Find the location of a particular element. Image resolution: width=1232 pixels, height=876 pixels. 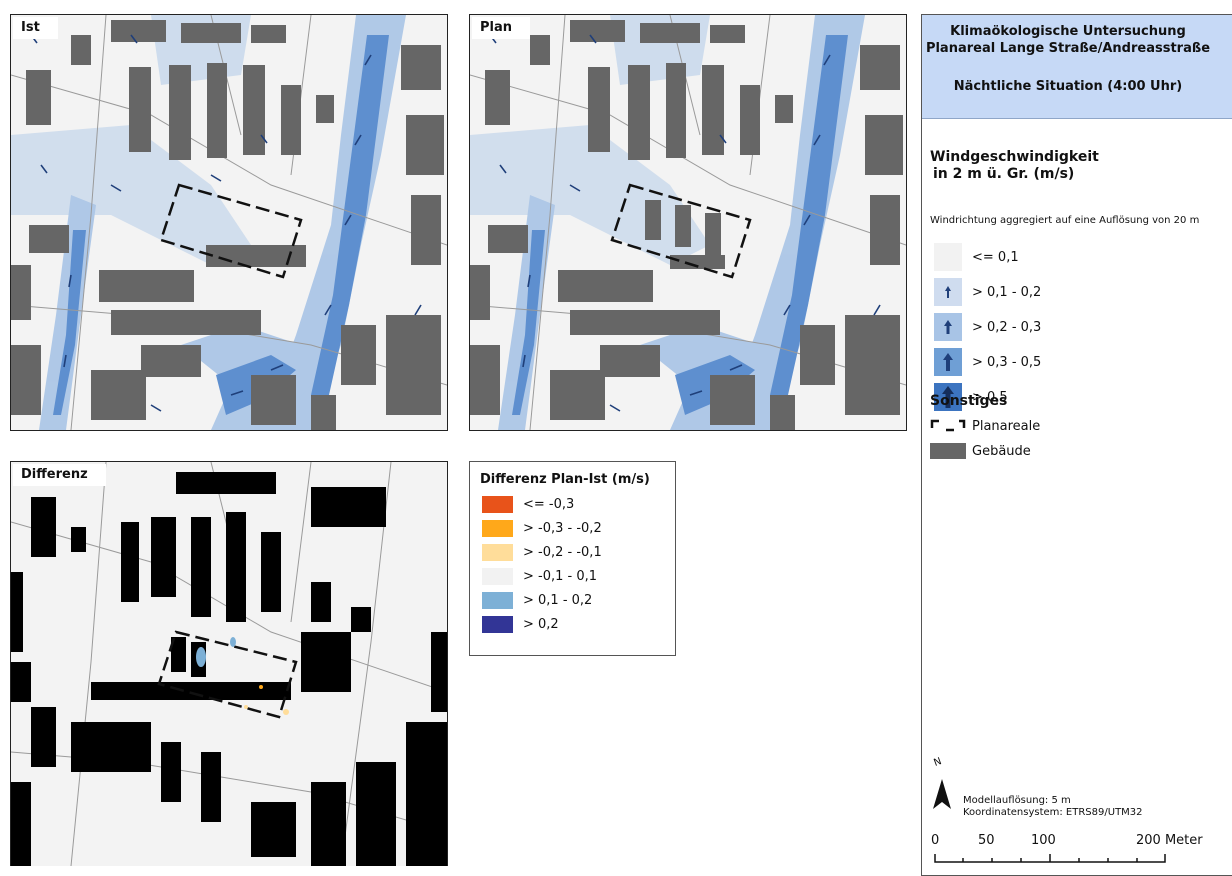

legend-item-label: > 0,2 is located at coordinates (541, 624).